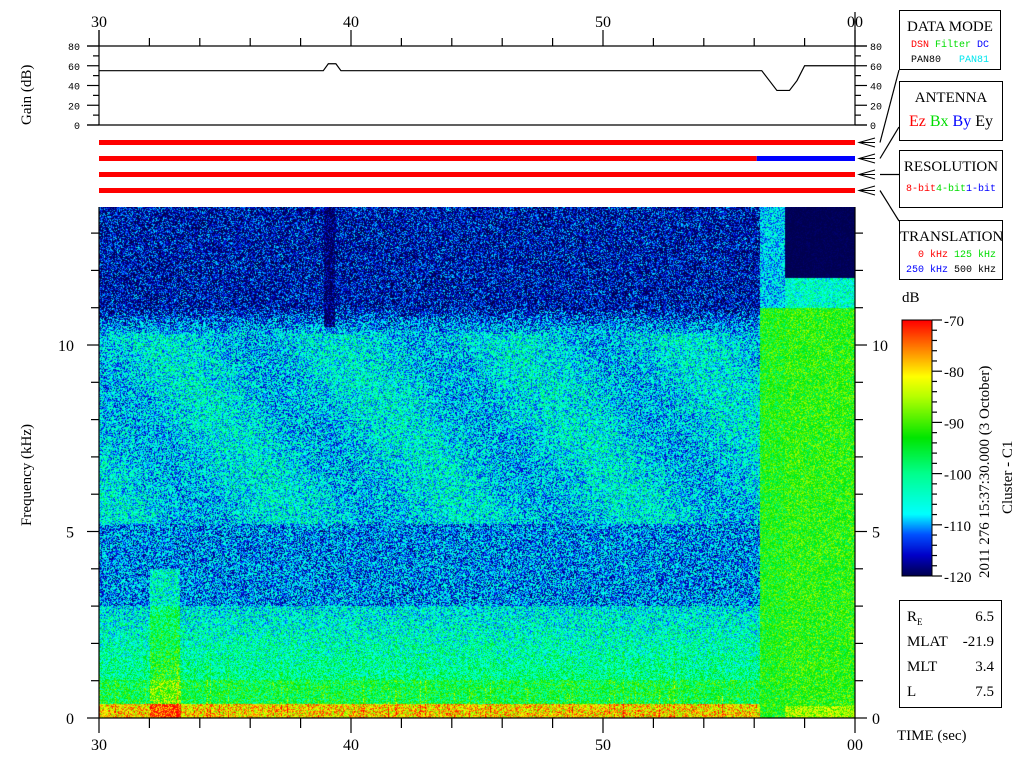  Describe the element at coordinates (876, 719) in the screenshot. I see `y-tick-label-right: 0` at that location.